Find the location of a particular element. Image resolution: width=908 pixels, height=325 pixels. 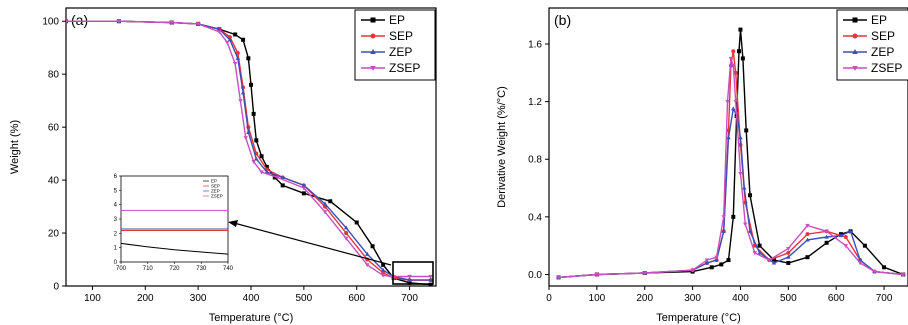

x-tick-label: 200 is located at coordinates (145, 298).